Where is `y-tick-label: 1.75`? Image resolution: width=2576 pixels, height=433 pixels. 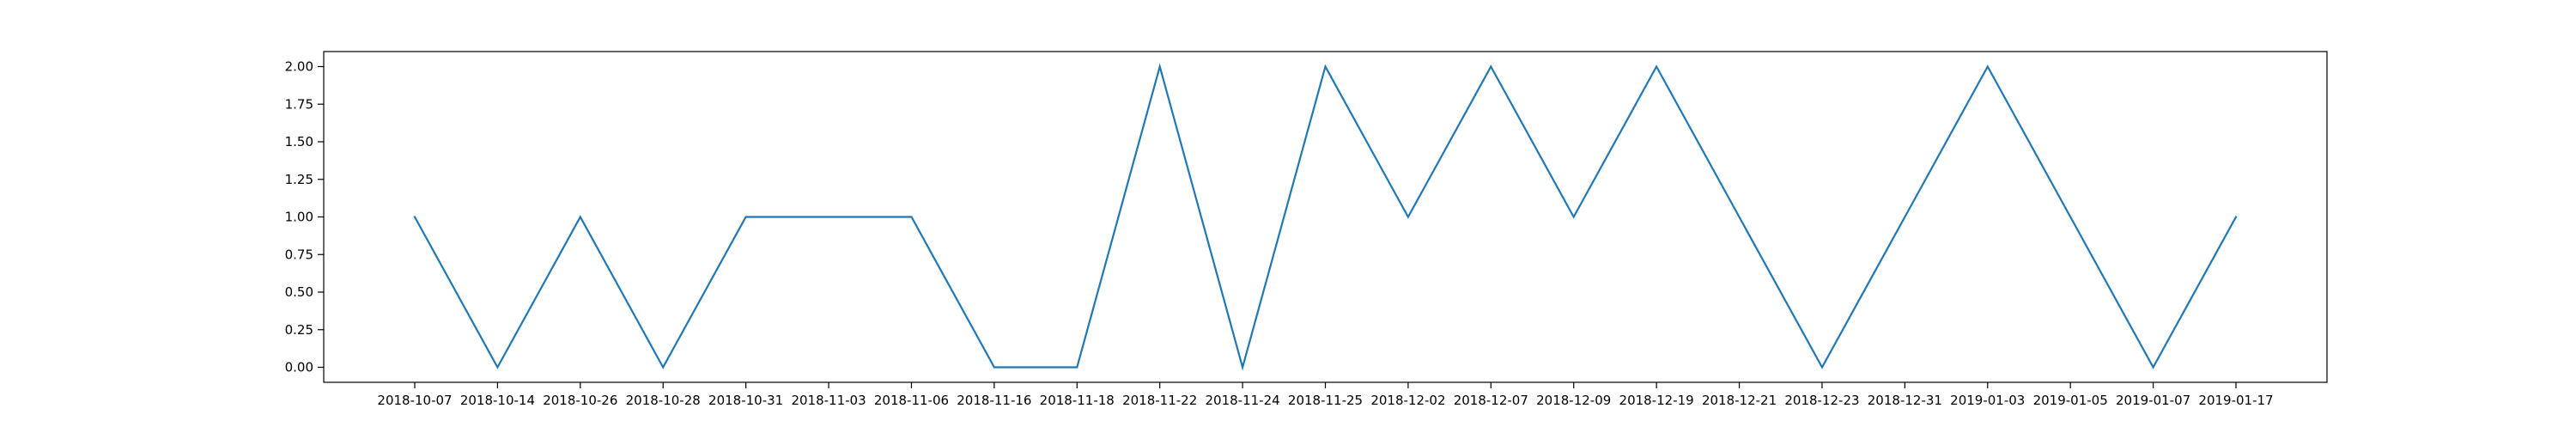
y-tick-label: 1.75 is located at coordinates (299, 104).